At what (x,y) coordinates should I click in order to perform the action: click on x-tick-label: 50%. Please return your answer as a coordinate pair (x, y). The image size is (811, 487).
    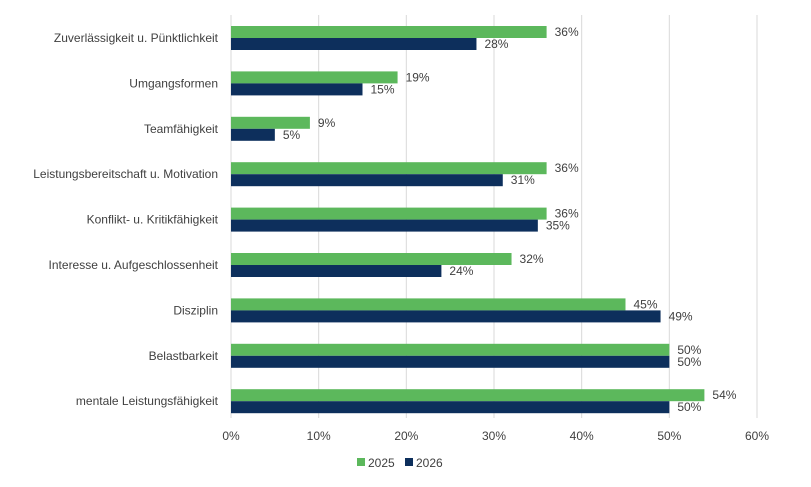
    Looking at the image, I should click on (669, 436).